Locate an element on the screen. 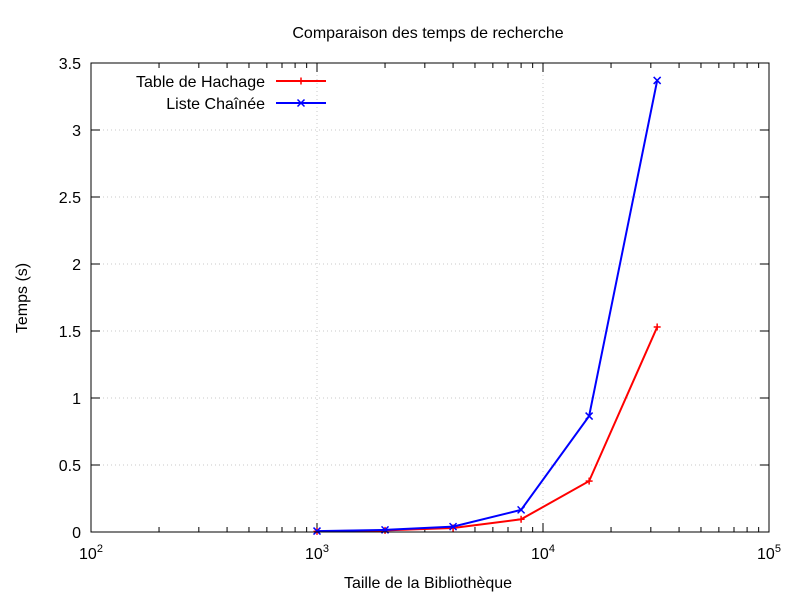  y-tick-label: 1.5 is located at coordinates (70, 332).